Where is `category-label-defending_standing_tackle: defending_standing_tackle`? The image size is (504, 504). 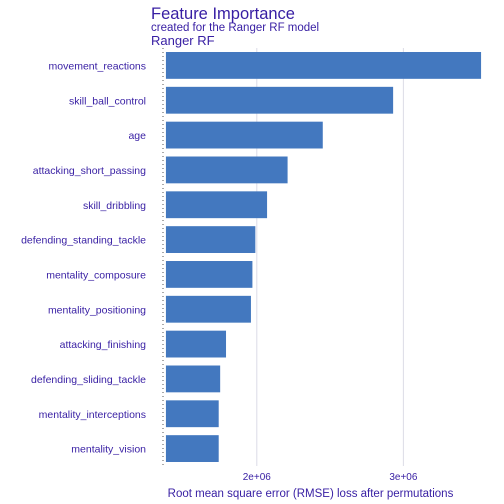 category-label-defending_standing_tackle: defending_standing_tackle is located at coordinates (83, 241).